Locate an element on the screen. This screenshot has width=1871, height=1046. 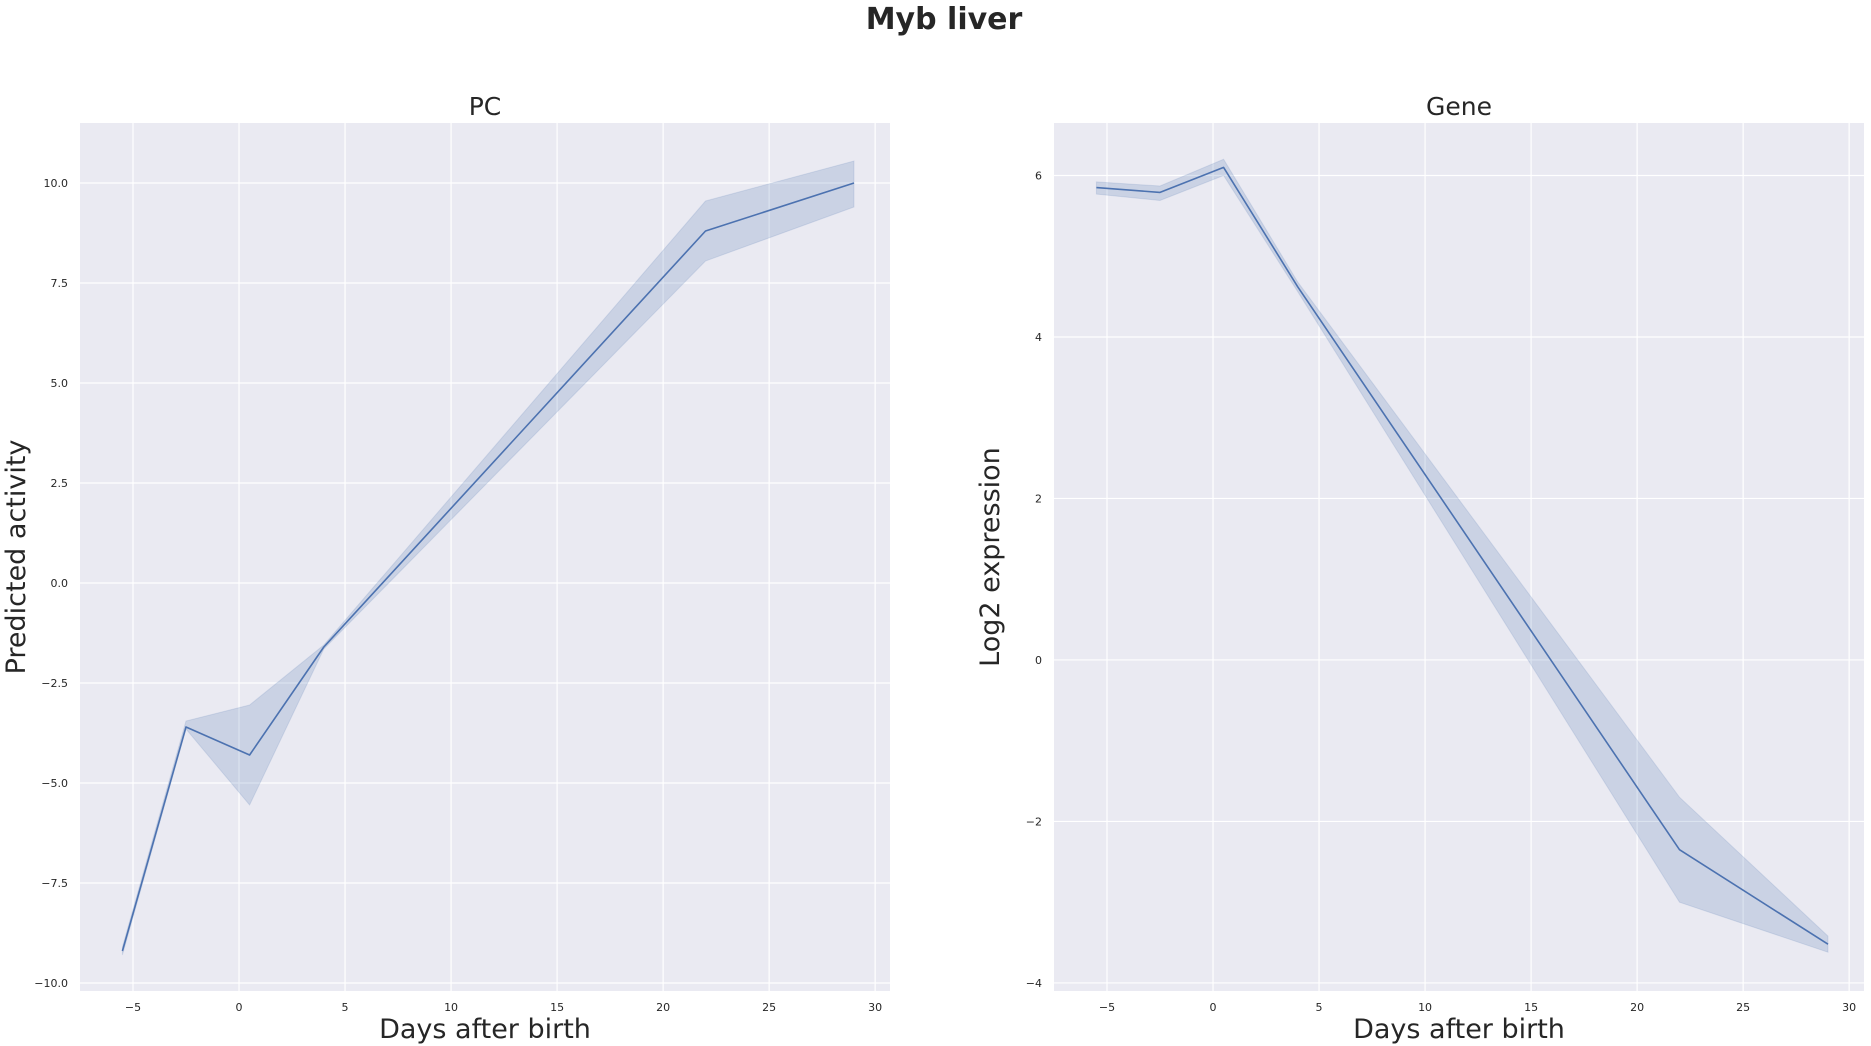
y-tick-label: 10.0 is located at coordinates (56, 183).